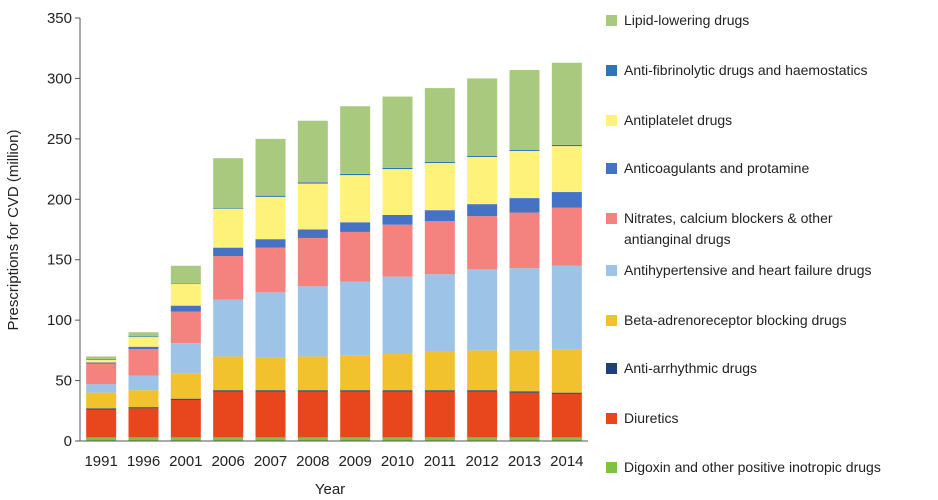 Image resolution: width=938 pixels, height=500 pixels. I want to click on legend-label: Beta-adrenoreceptor blocking drugs, so click(735, 320).